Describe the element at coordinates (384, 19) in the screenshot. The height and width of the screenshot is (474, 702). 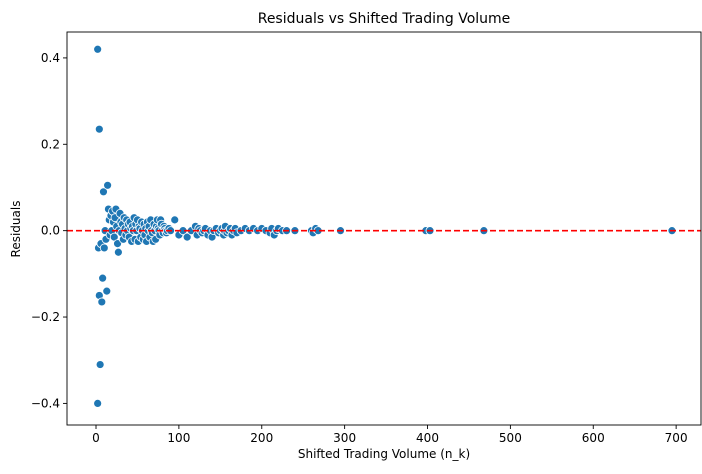
I see `chart-title: Residuals vs Shifted Trading Volume` at that location.